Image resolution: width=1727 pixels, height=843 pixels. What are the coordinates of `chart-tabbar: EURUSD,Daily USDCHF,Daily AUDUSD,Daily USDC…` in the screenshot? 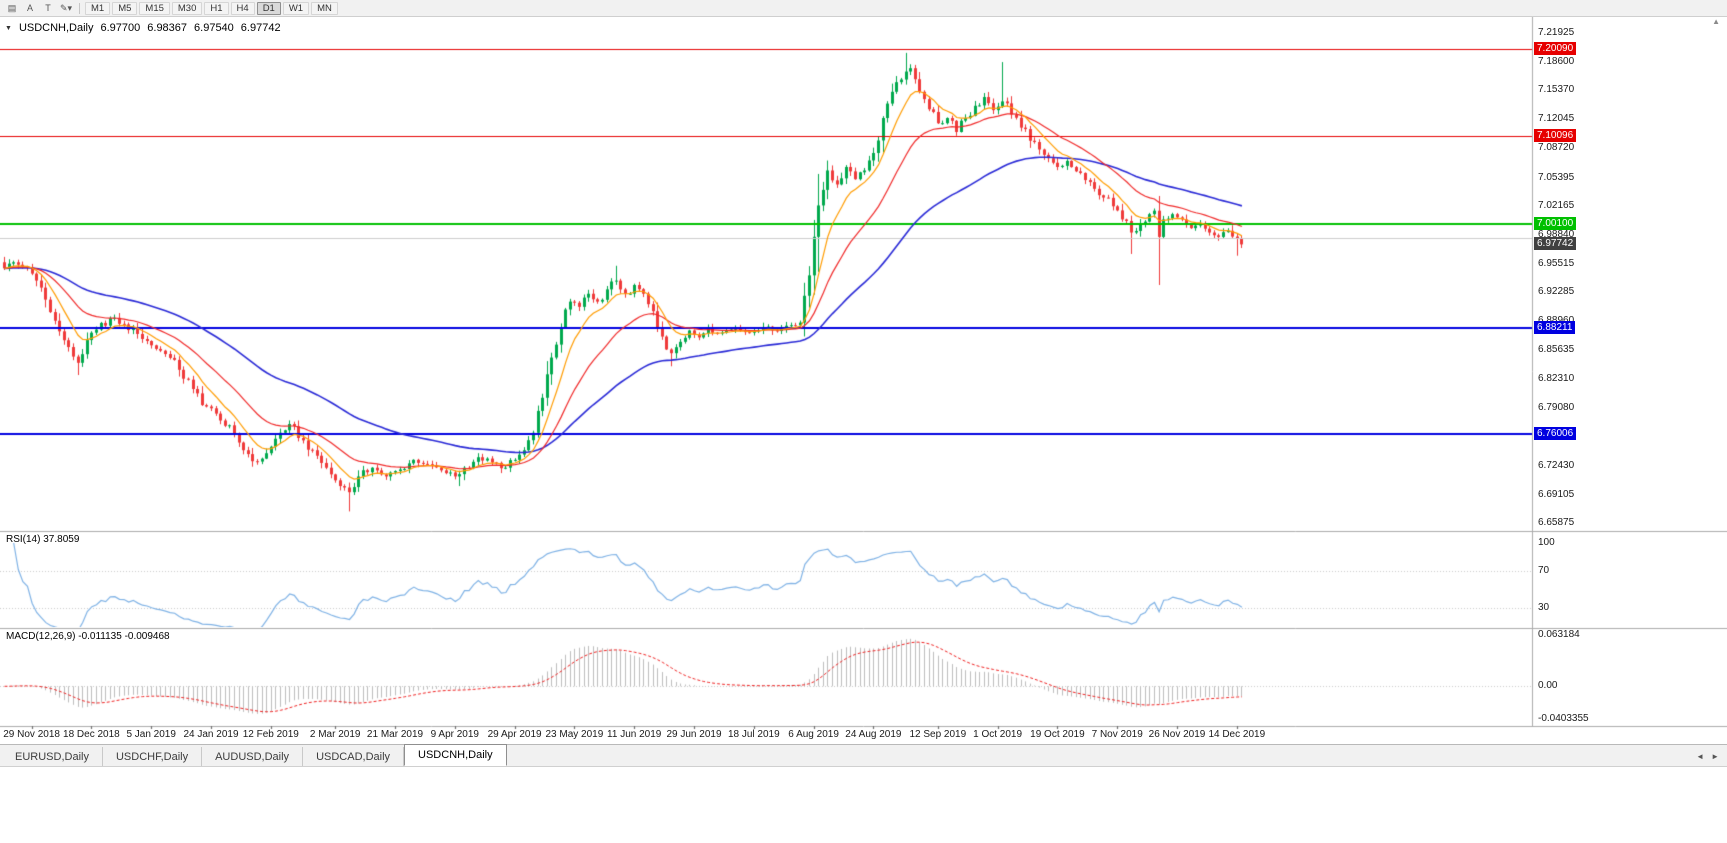 It's located at (863, 755).